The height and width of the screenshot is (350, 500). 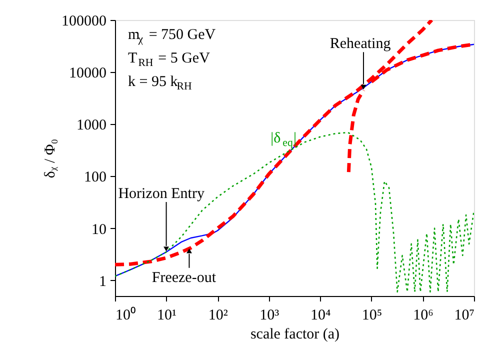 I want to click on x-tick-label: 10¹, so click(x=167, y=316).